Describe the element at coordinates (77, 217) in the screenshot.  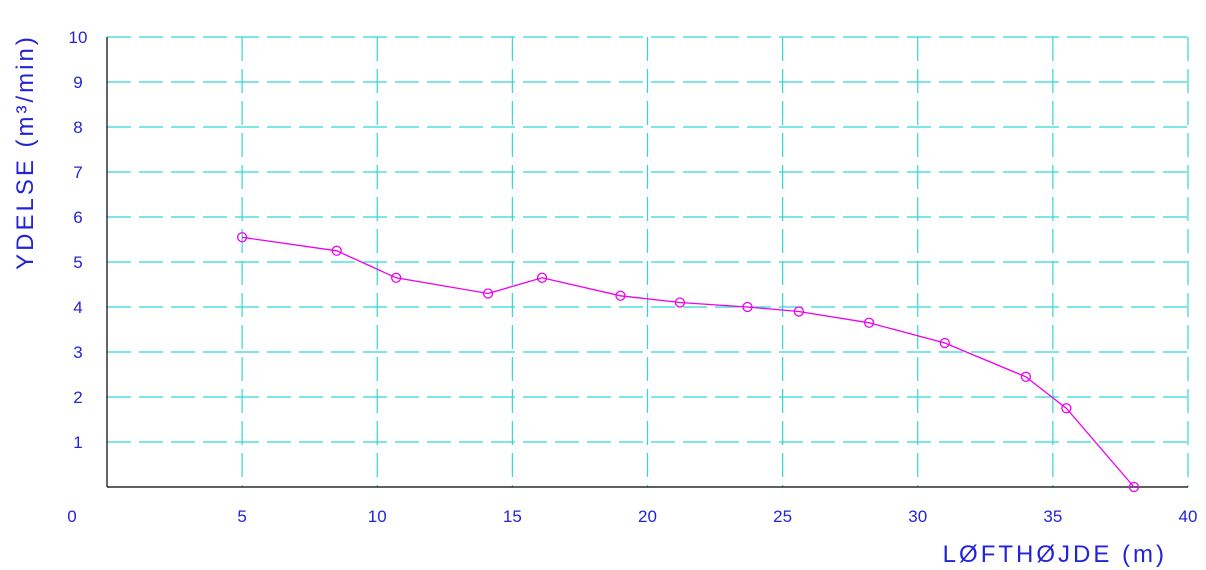
I see `y-tick-label: 6` at that location.